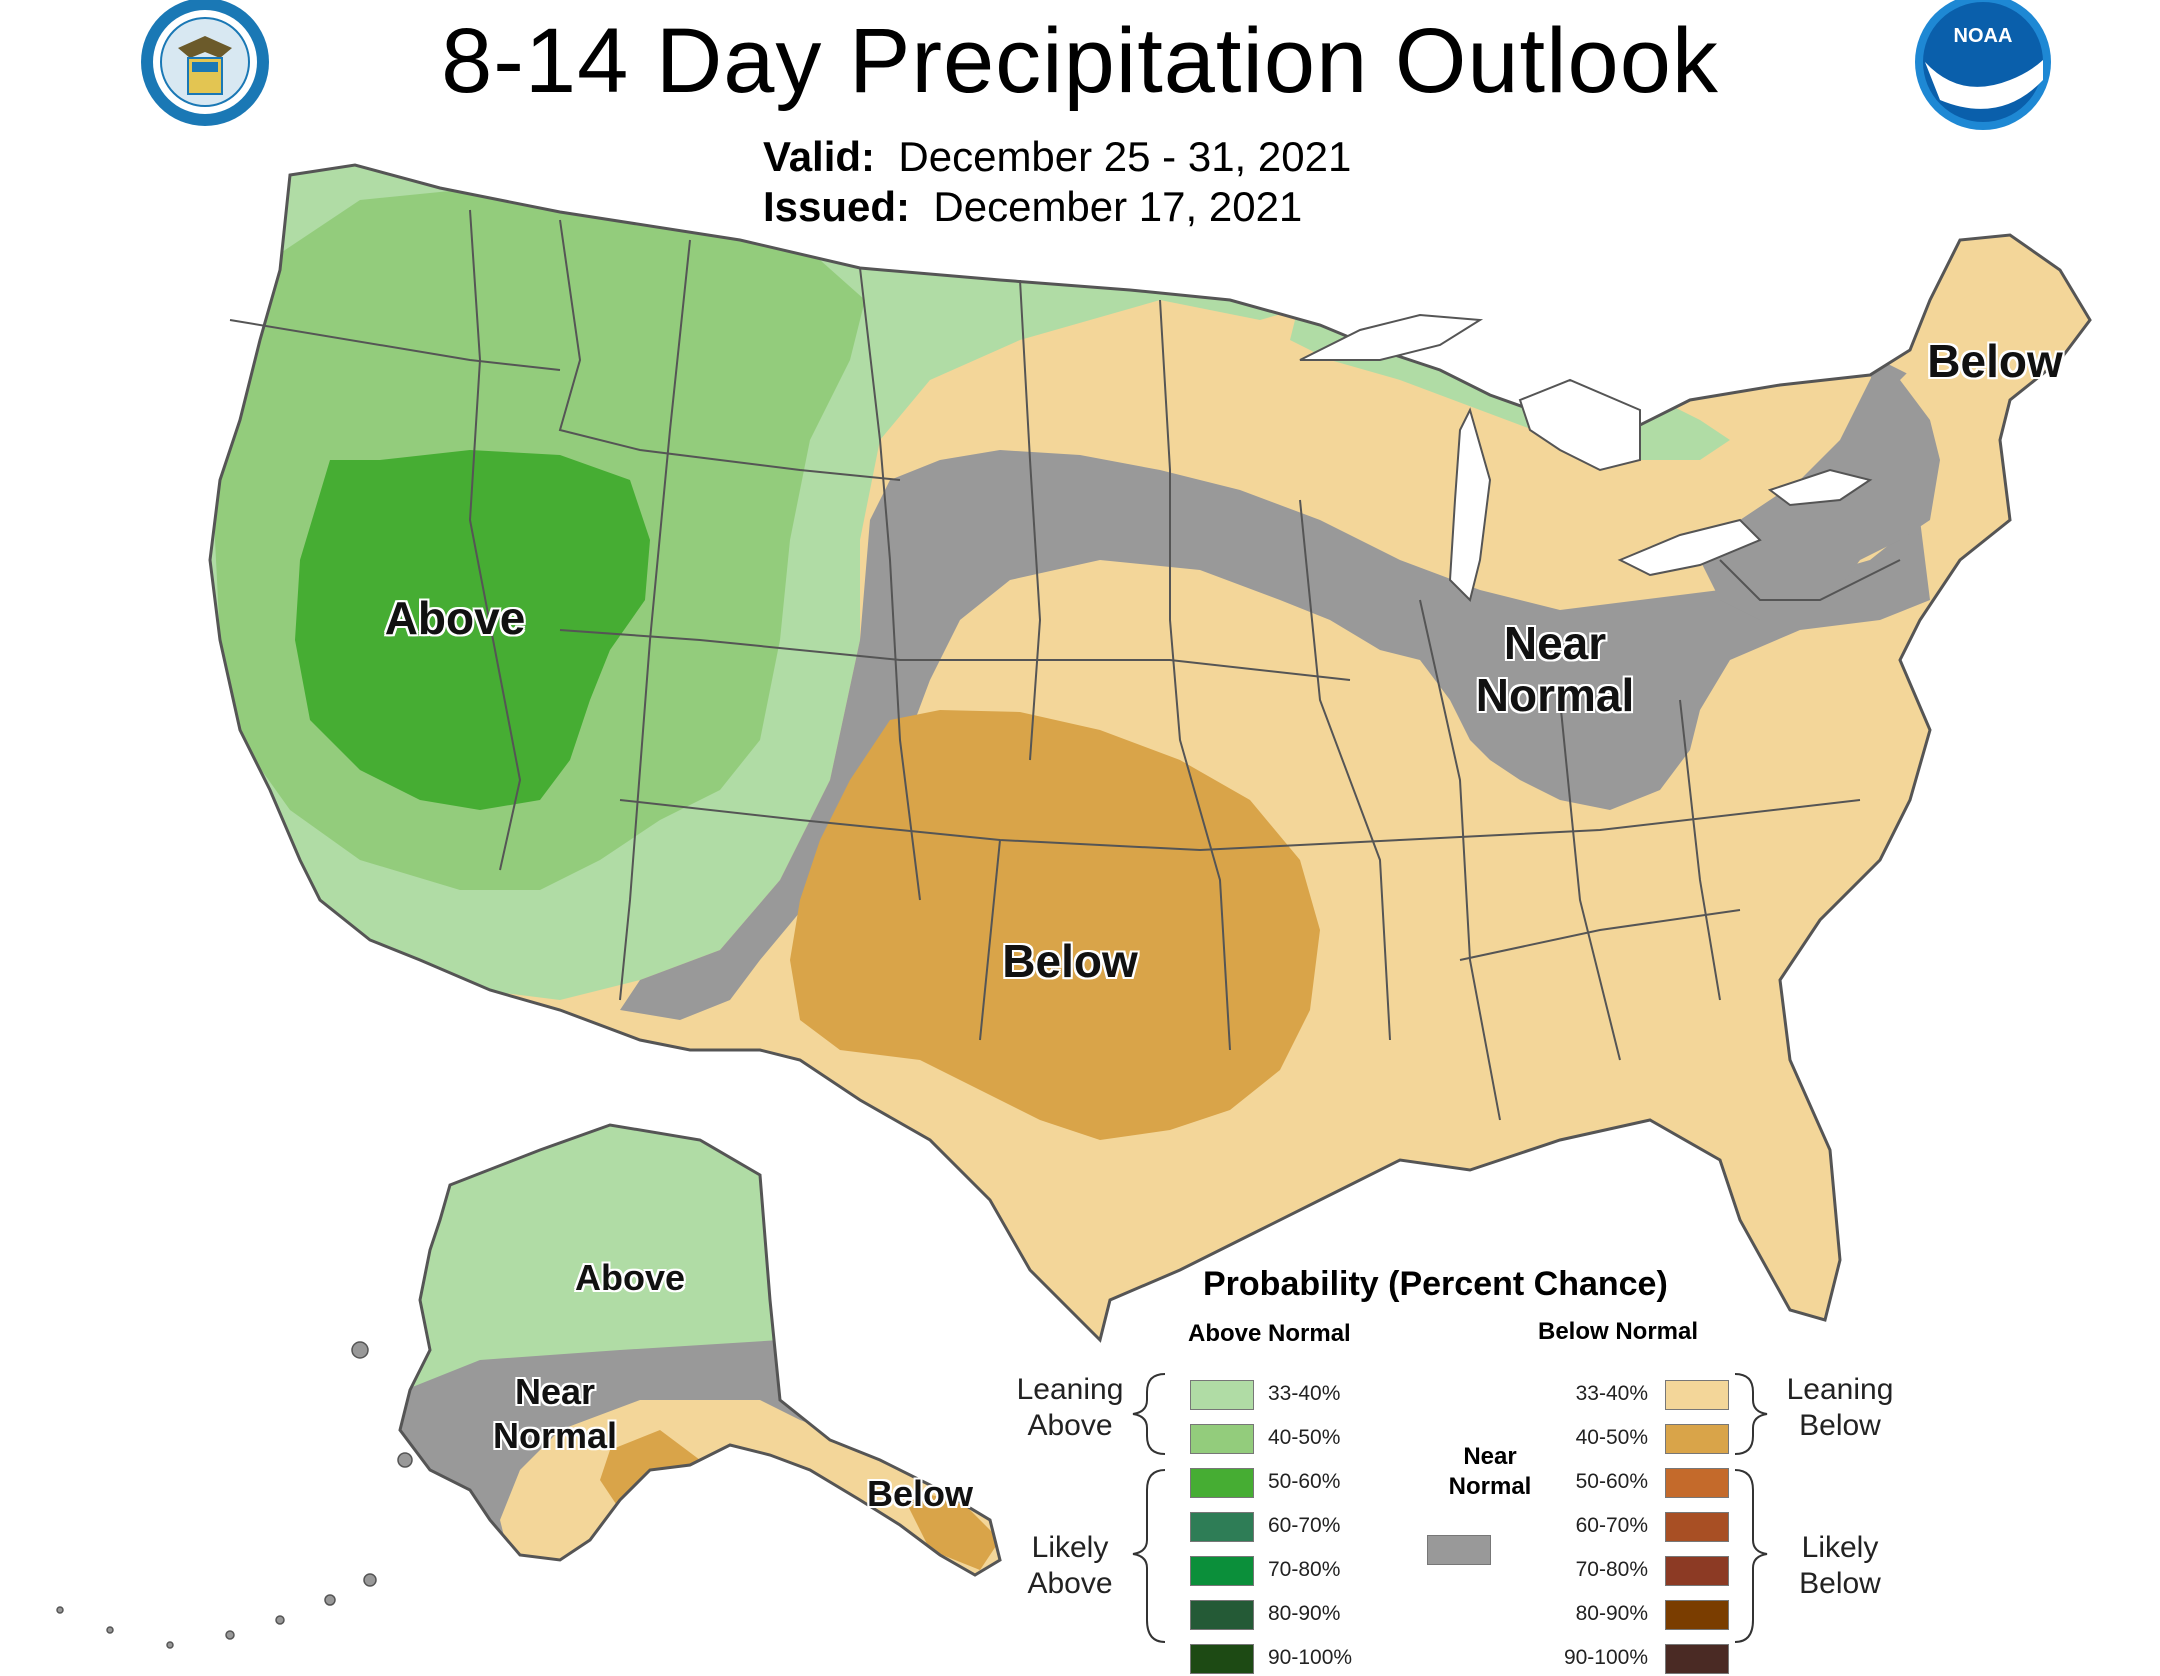 The image size is (2160, 1676). I want to click on label-conus-near-line2: Normal, so click(1555, 695).